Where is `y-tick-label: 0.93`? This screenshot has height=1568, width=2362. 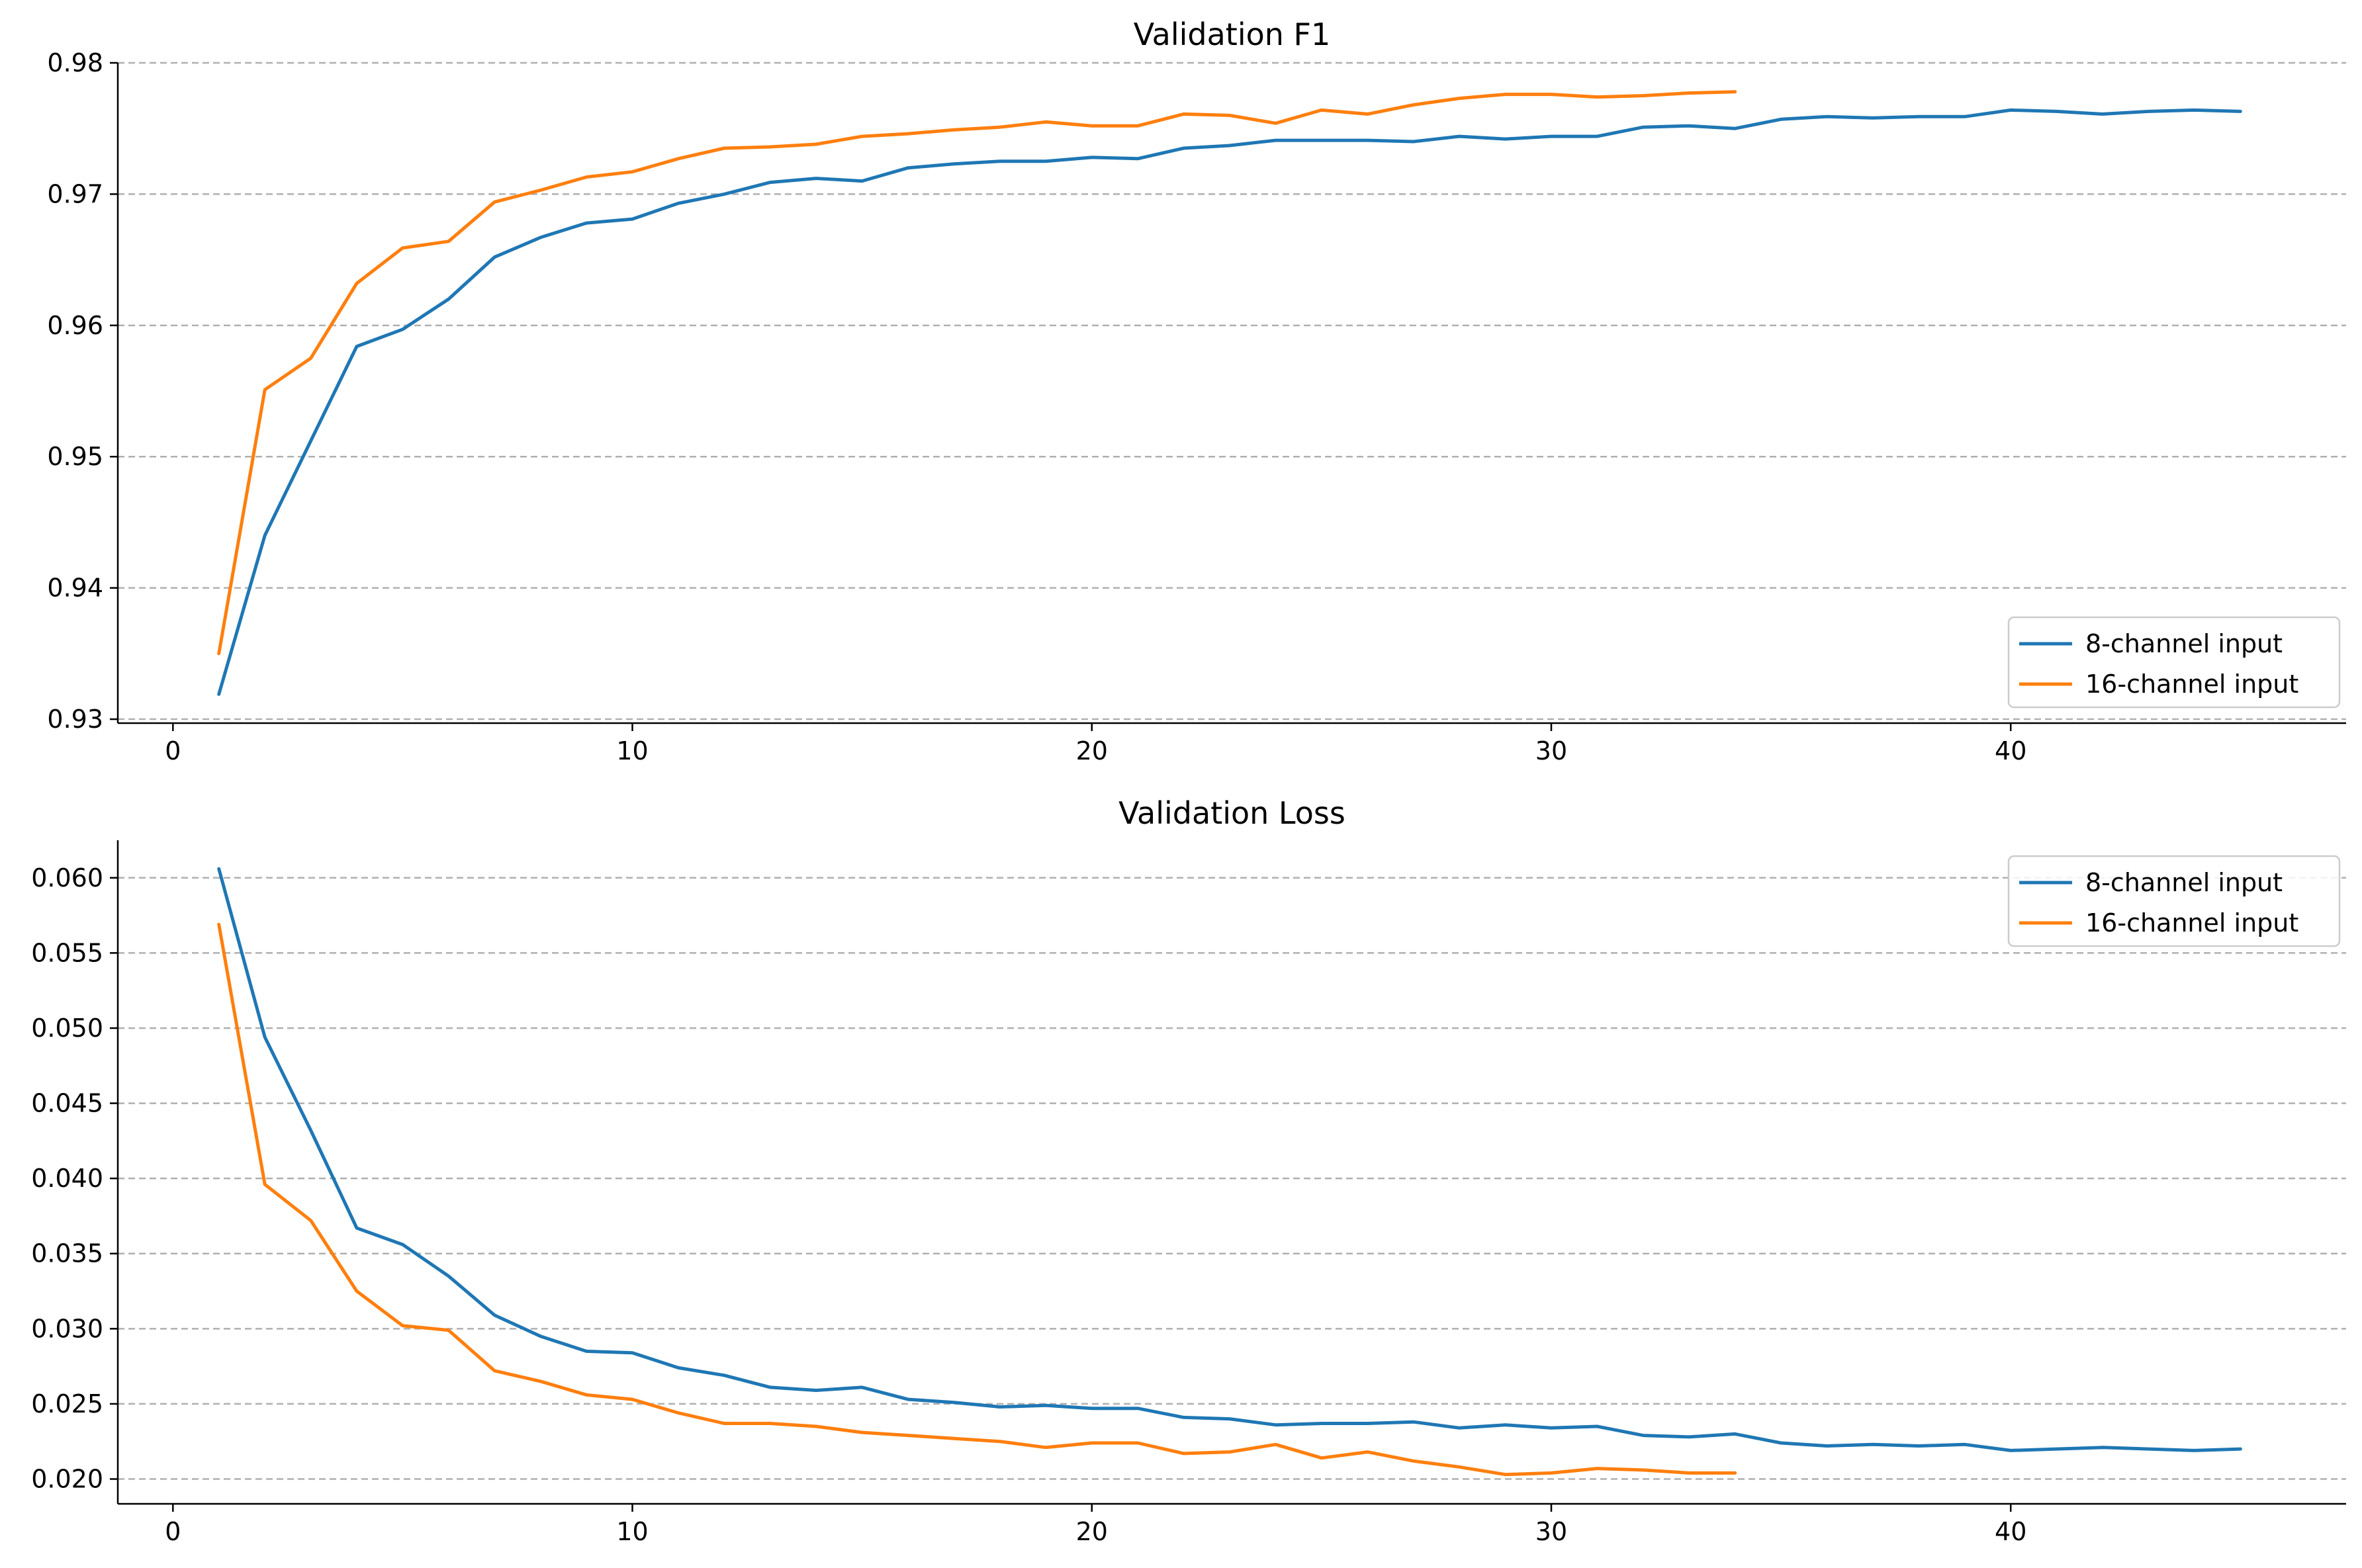 y-tick-label: 0.93 is located at coordinates (75, 719).